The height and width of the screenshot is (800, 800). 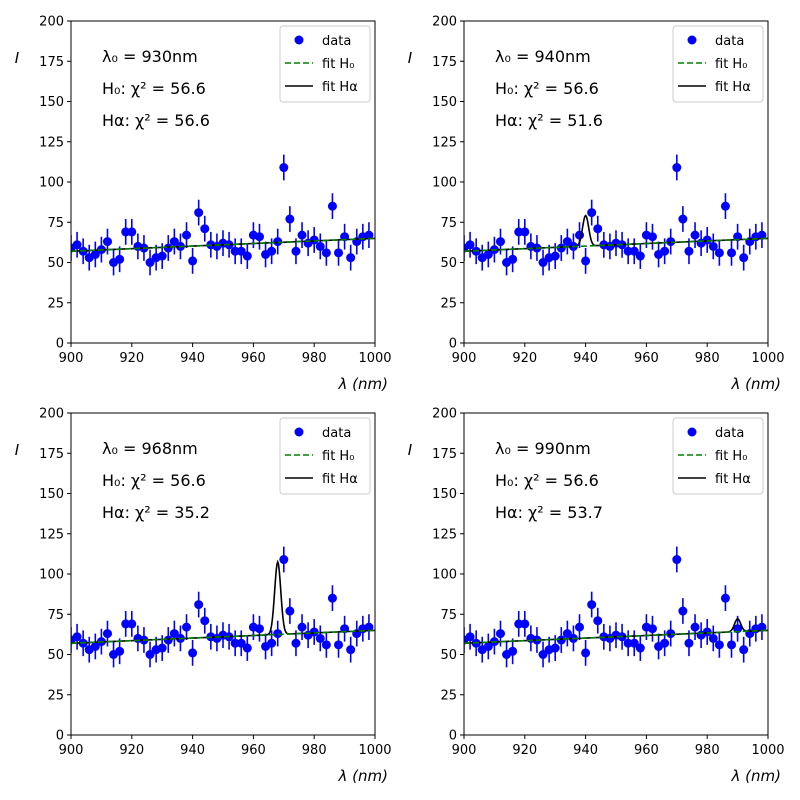 What do you see at coordinates (618, 354) in the screenshot?
I see `x-axis: 900 920 940 960 980 1000` at bounding box center [618, 354].